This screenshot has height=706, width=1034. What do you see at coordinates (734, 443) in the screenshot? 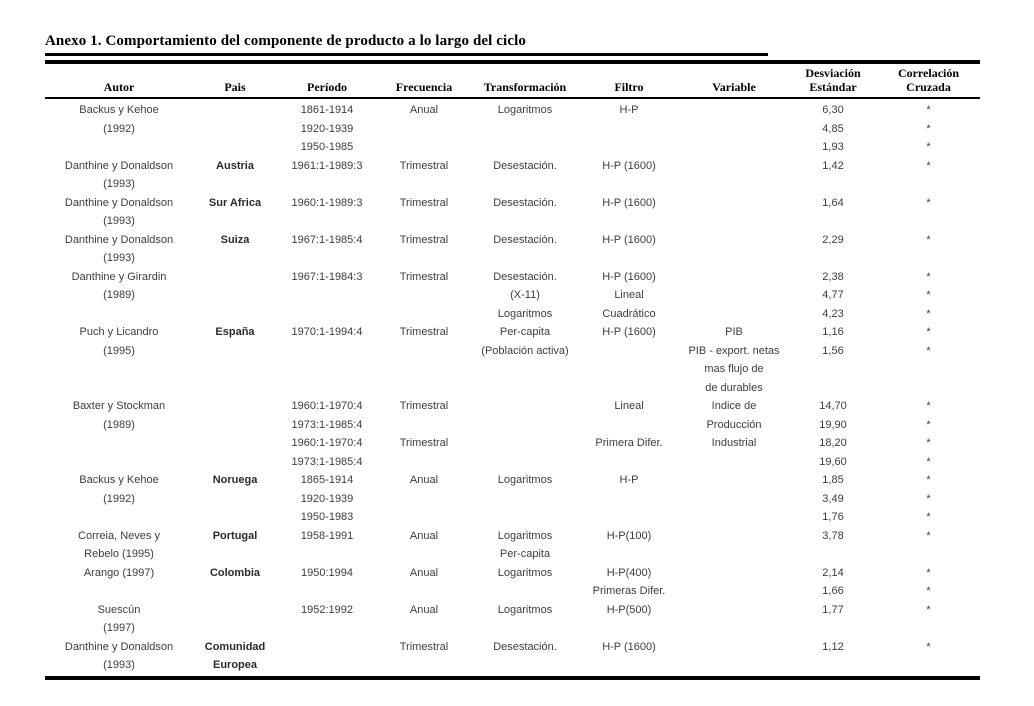
I see `cell-variable: Industrial` at bounding box center [734, 443].